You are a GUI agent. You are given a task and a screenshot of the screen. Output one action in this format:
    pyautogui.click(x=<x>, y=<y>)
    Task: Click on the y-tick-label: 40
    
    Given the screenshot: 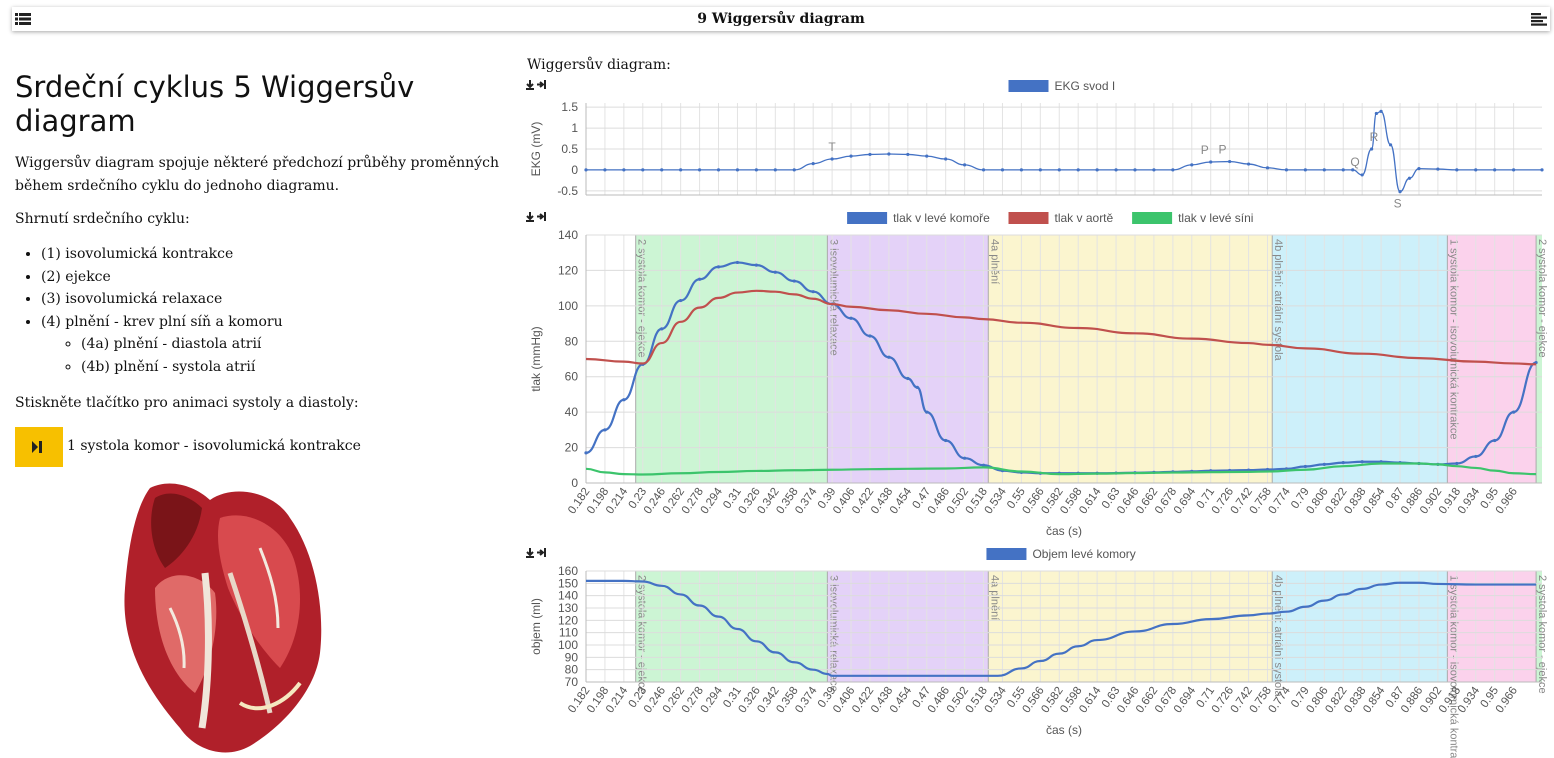 What is the action you would take?
    pyautogui.click(x=572, y=412)
    